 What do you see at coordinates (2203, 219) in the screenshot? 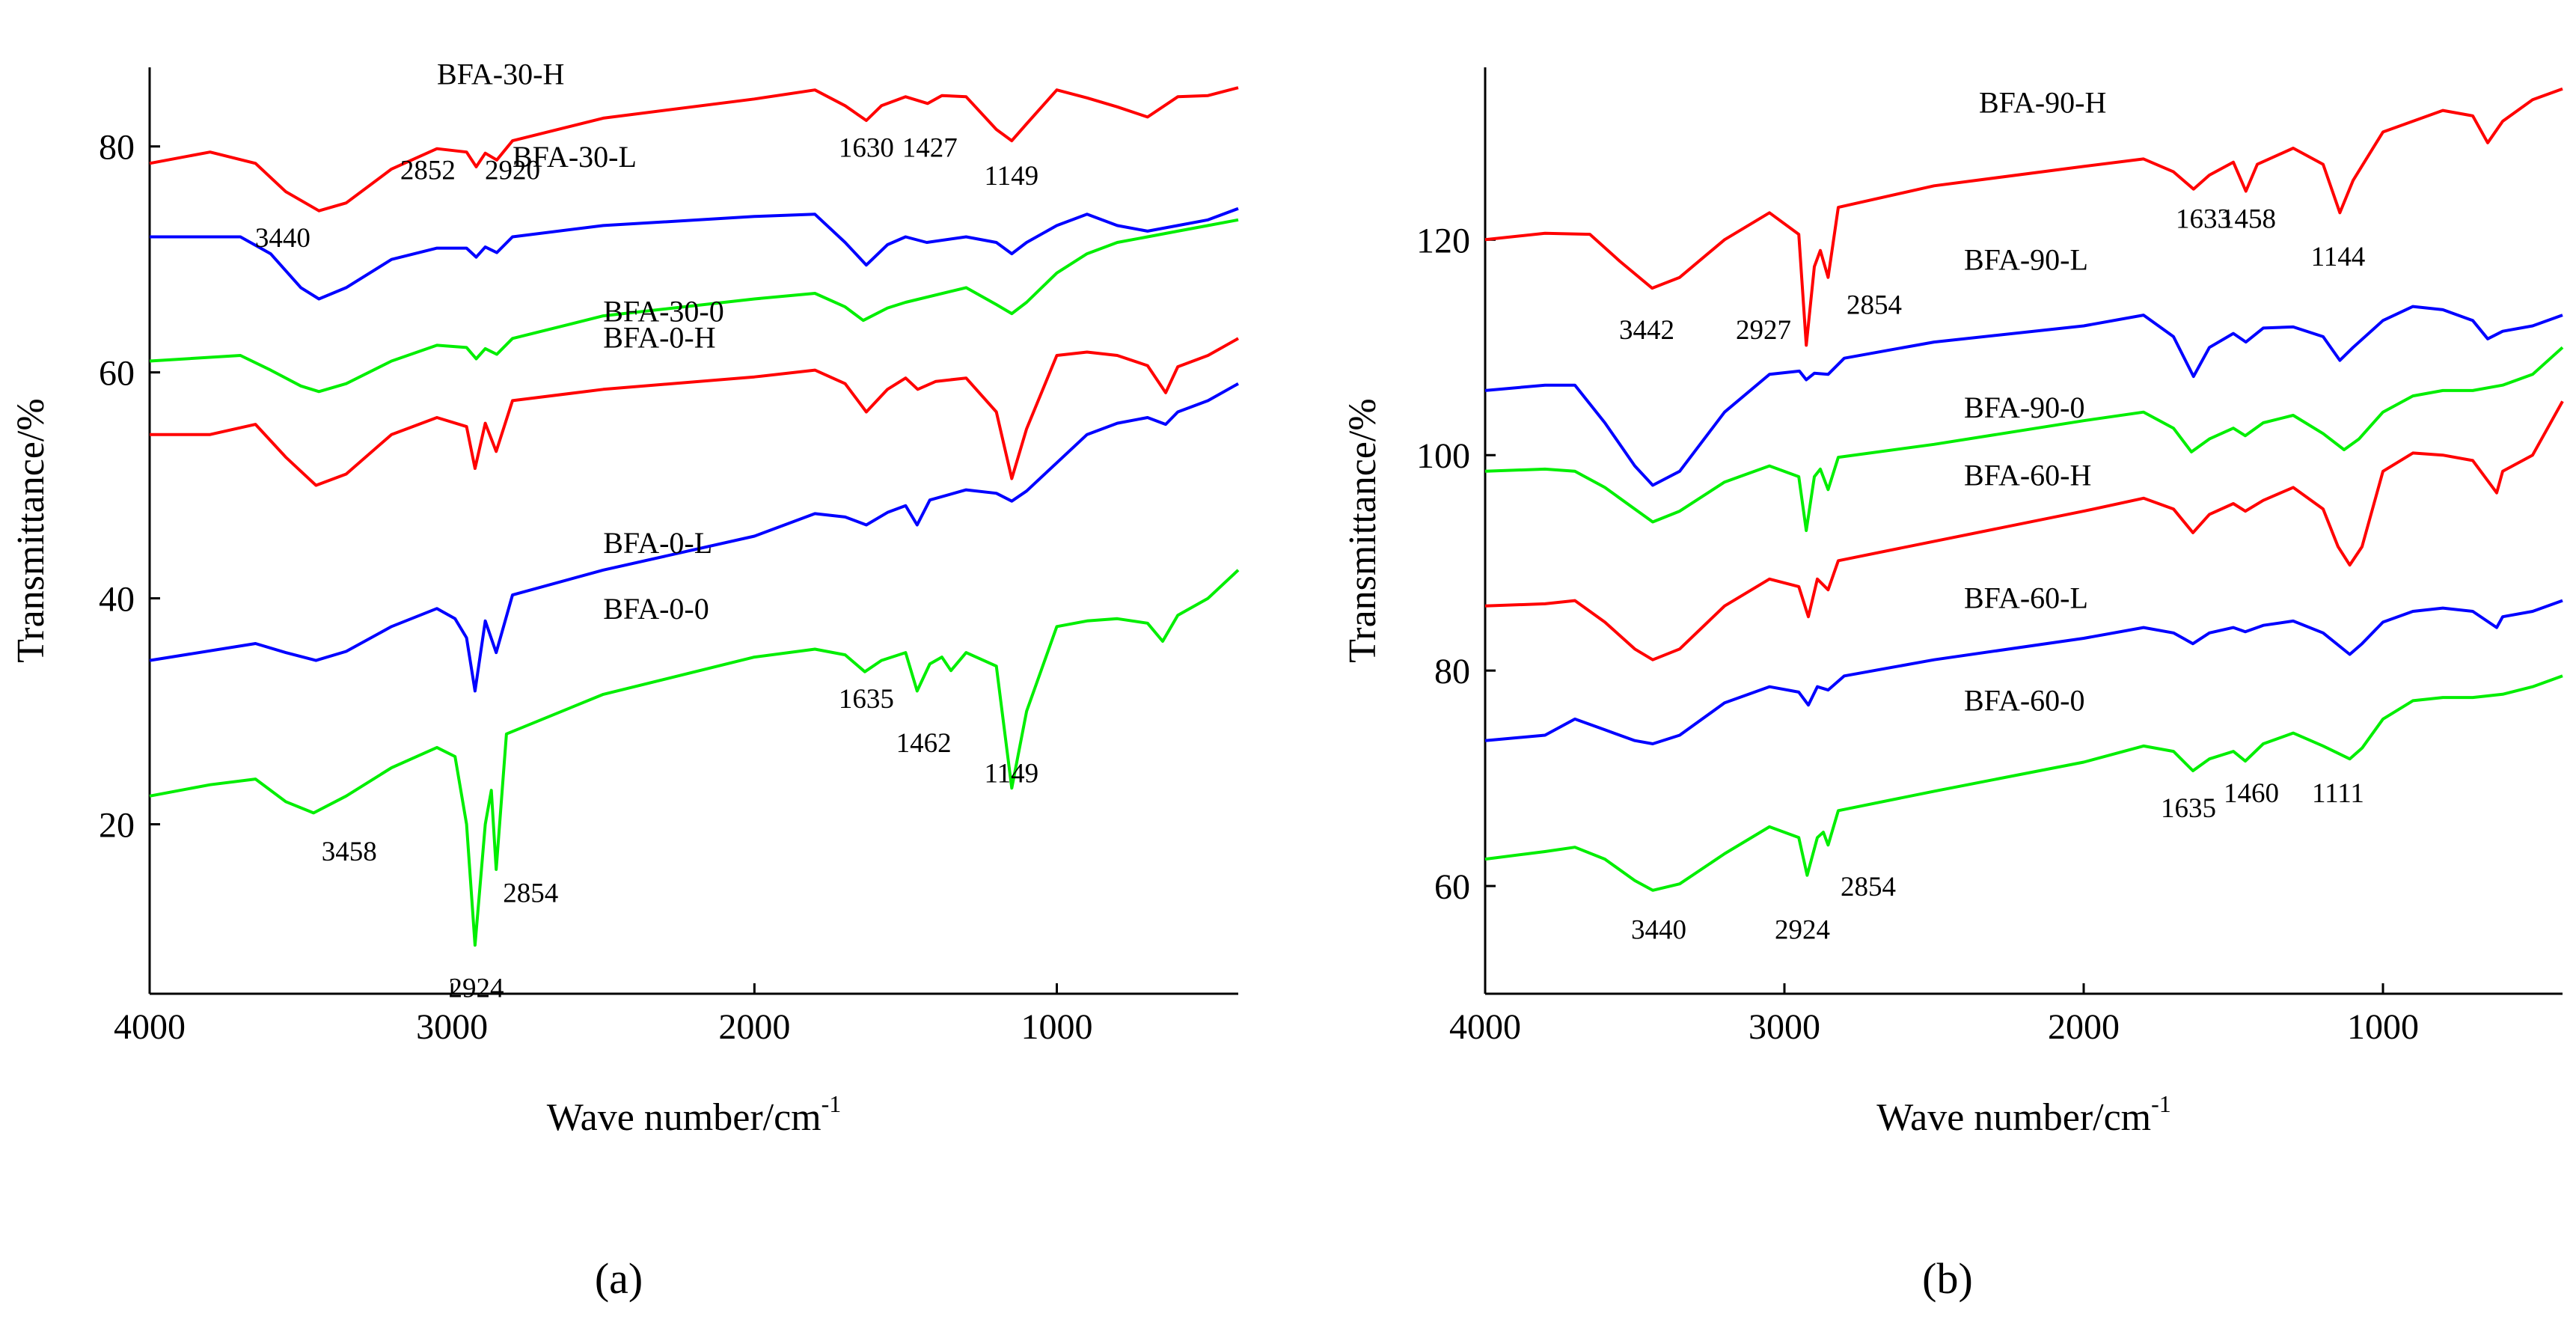
I see `peak-annotation: 1633` at bounding box center [2203, 219].